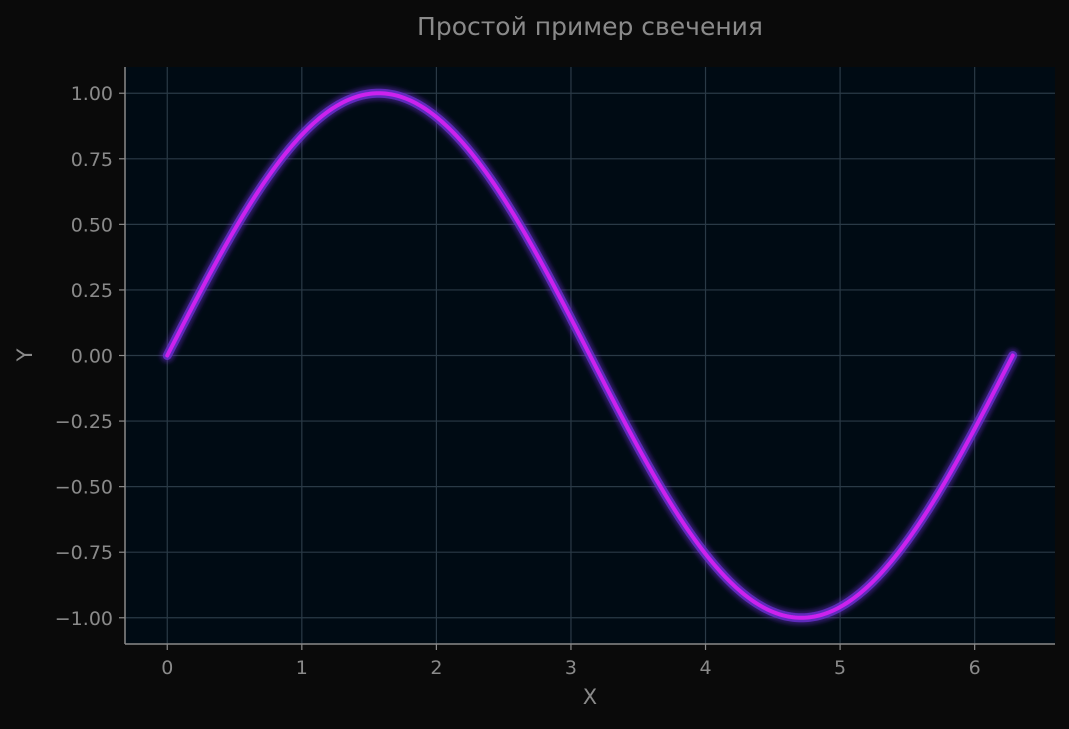 The width and height of the screenshot is (1069, 729). Describe the element at coordinates (84, 553) in the screenshot. I see `y-tick-label: −0.75` at that location.